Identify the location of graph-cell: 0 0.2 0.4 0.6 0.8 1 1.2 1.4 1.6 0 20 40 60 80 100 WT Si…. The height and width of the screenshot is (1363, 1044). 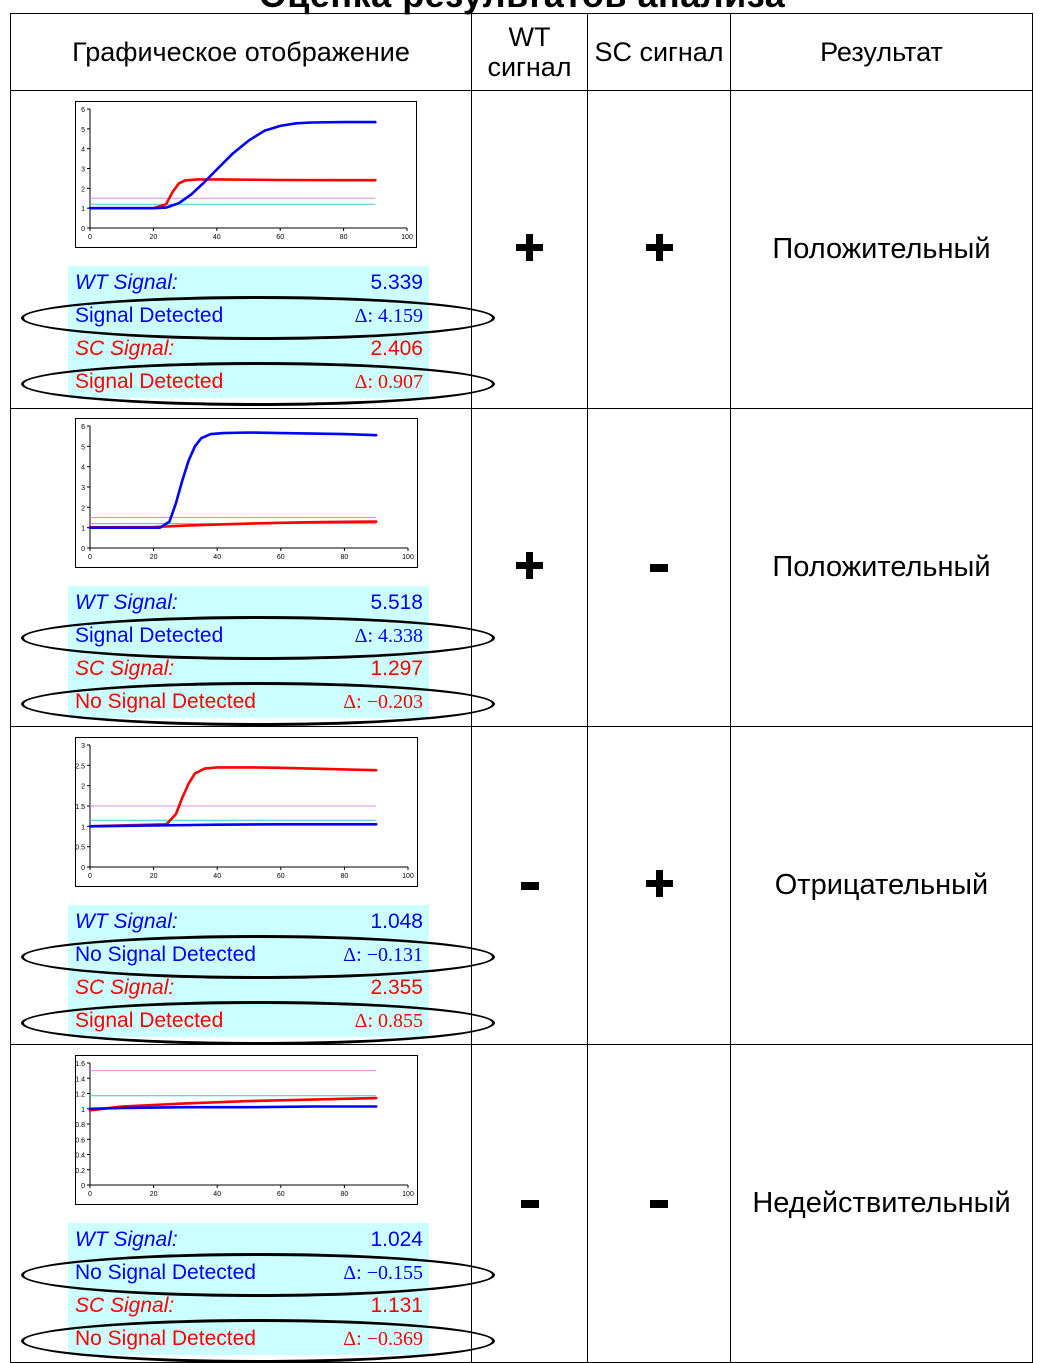
(252, 1203).